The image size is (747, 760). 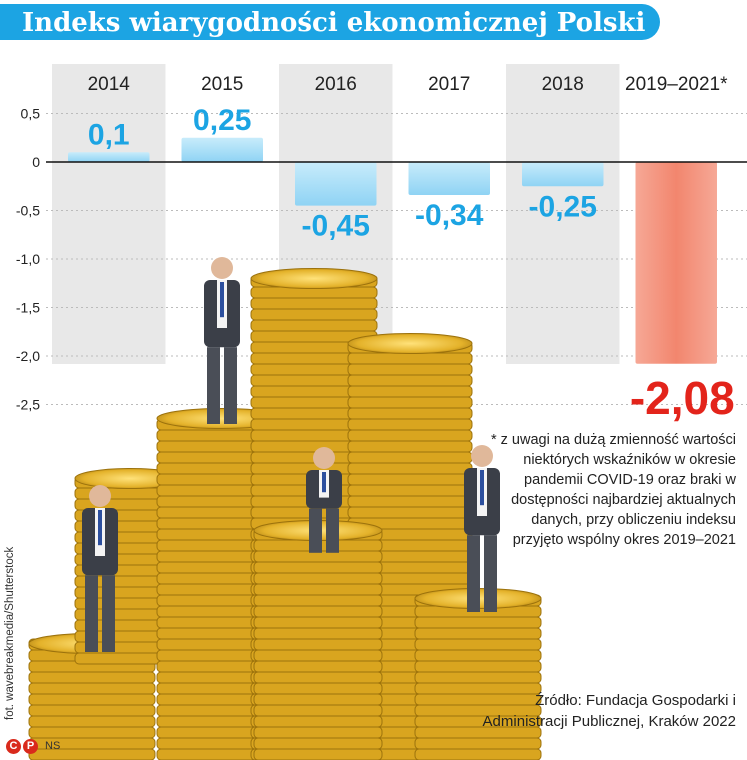 I want to click on category-label: 2019–2021*, so click(x=676, y=84).